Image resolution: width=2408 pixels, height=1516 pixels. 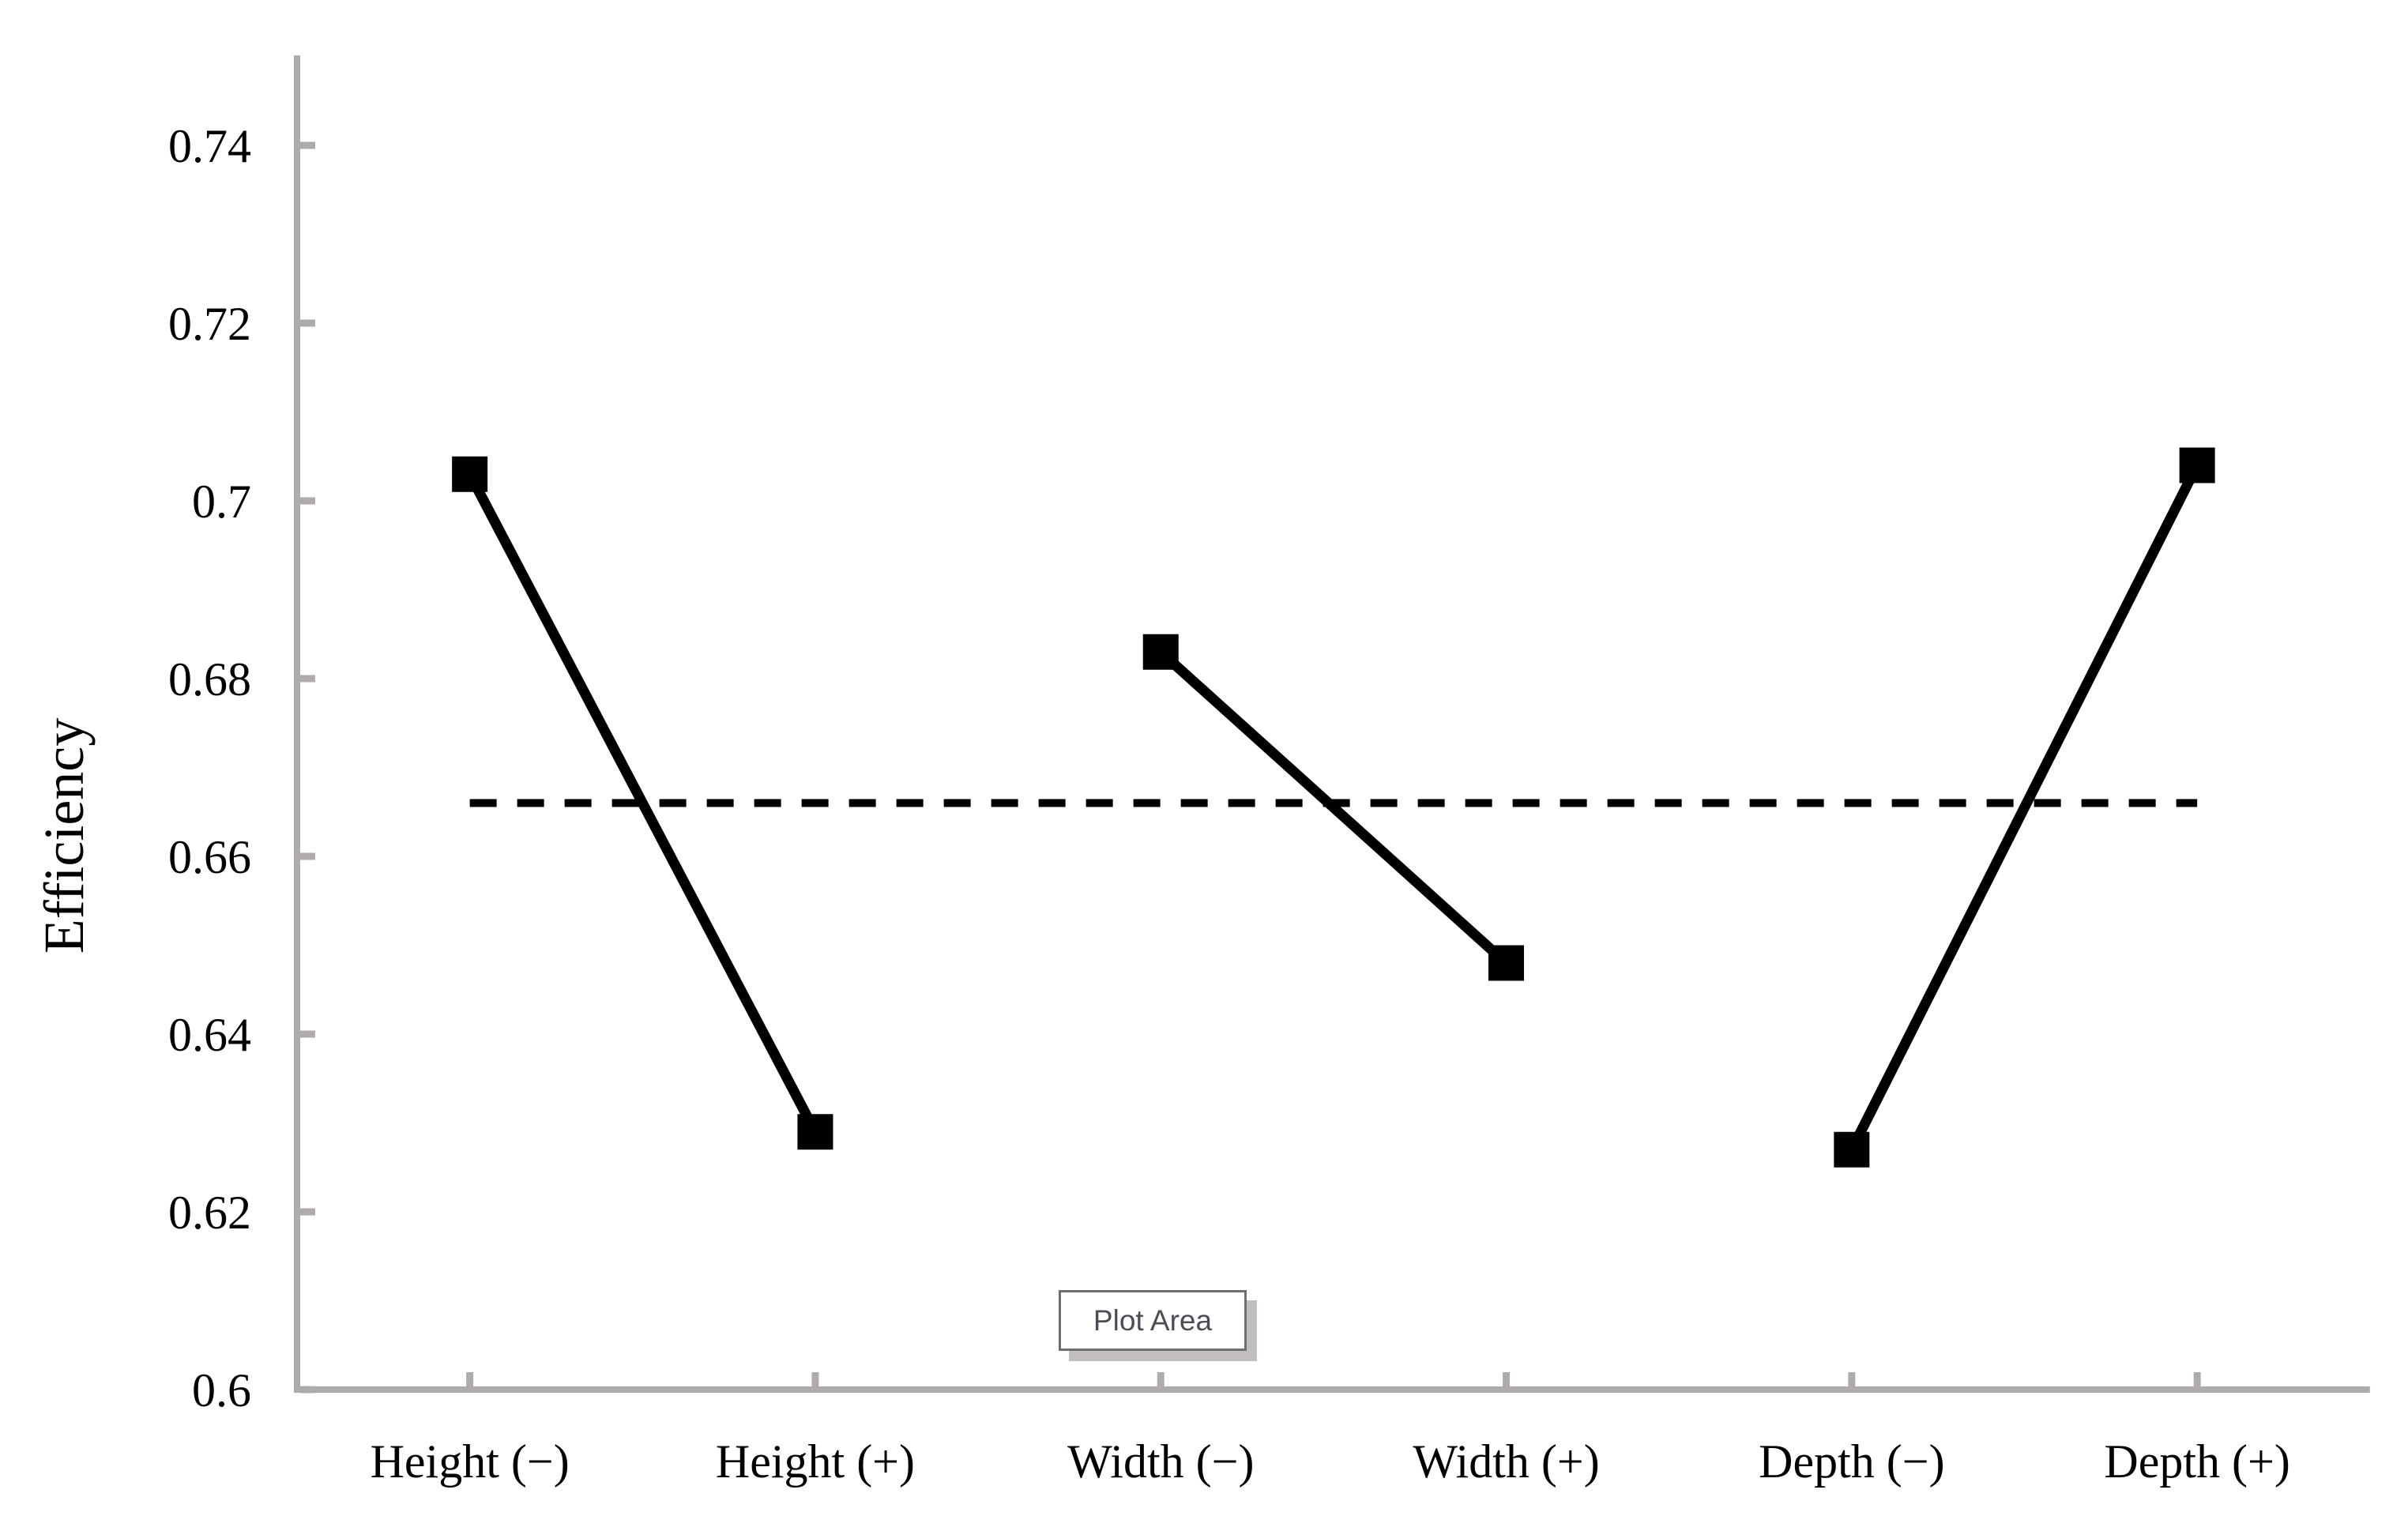 I want to click on y-axis-title: Efficiency, so click(x=64, y=836).